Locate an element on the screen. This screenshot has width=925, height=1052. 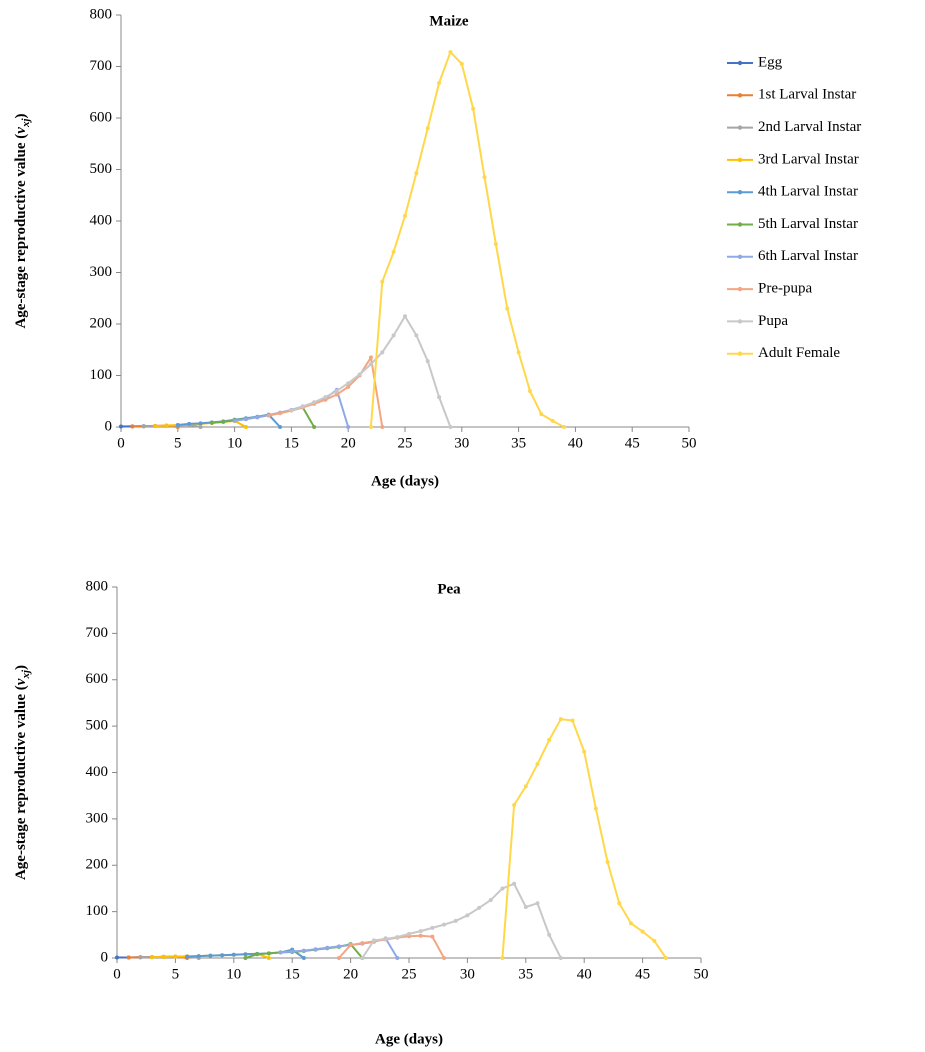
legend-label: Pupa is located at coordinates (773, 321).